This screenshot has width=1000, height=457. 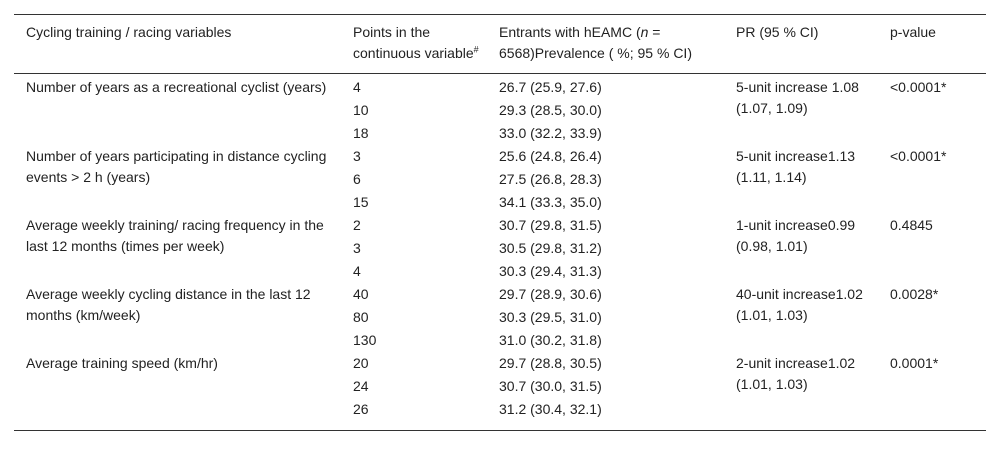 What do you see at coordinates (361, 386) in the screenshot?
I see `point-value: 24` at bounding box center [361, 386].